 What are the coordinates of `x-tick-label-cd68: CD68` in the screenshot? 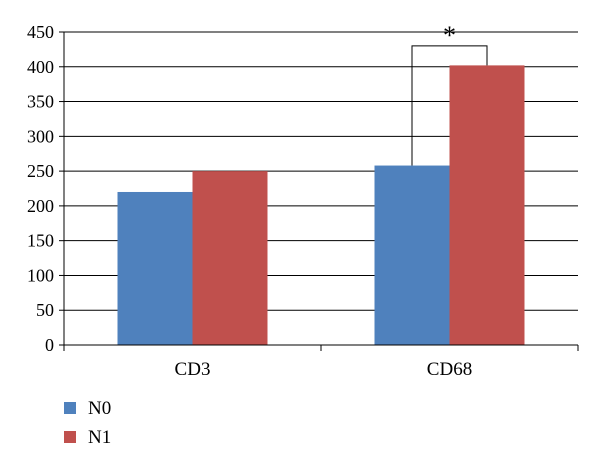 It's located at (449, 369).